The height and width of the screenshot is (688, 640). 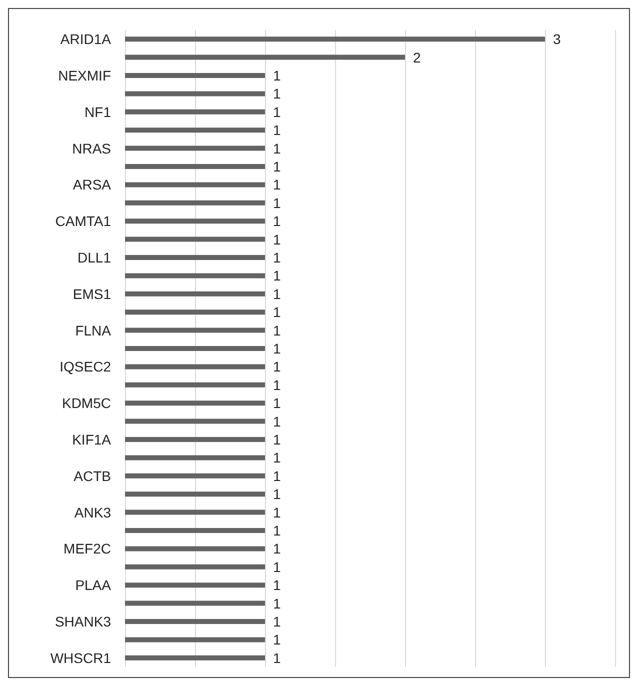 What do you see at coordinates (84, 76) in the screenshot?
I see `y-tick-label: NEXMIF` at bounding box center [84, 76].